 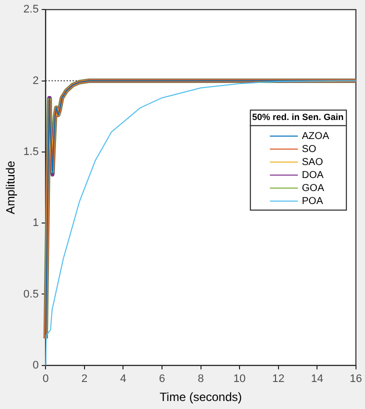 I want to click on legend-label: GOA, so click(x=313, y=188).